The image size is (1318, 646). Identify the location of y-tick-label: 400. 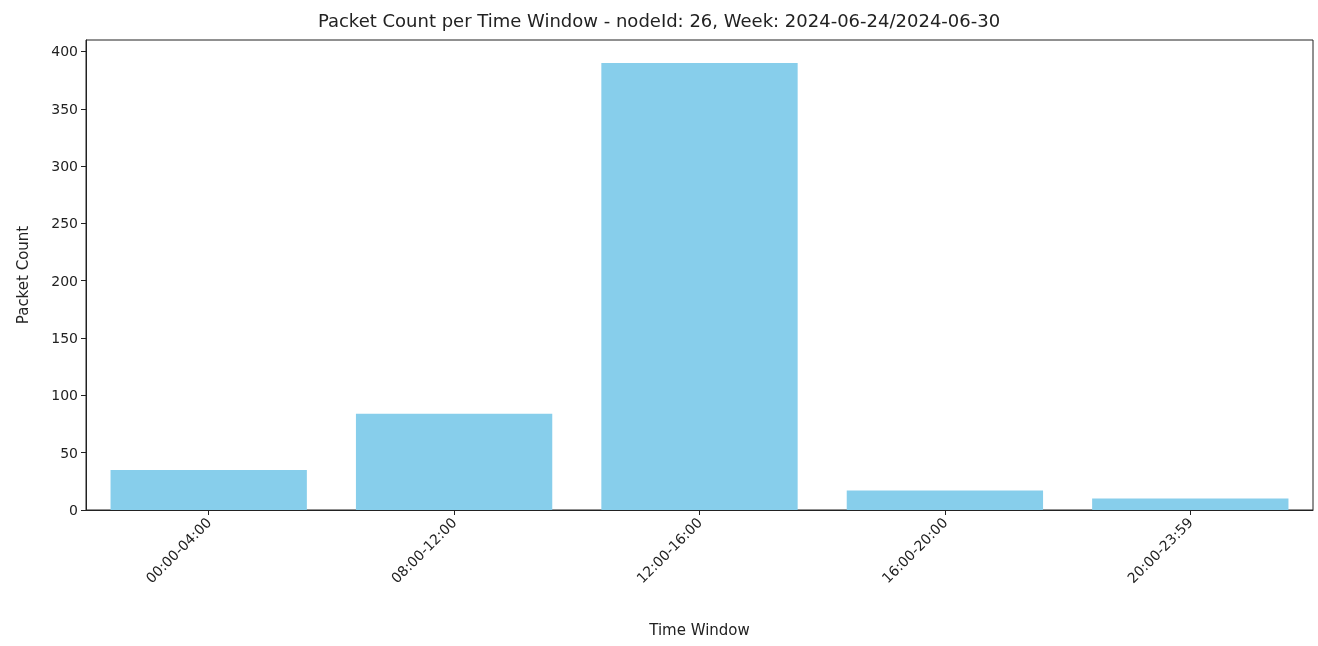
(64, 51).